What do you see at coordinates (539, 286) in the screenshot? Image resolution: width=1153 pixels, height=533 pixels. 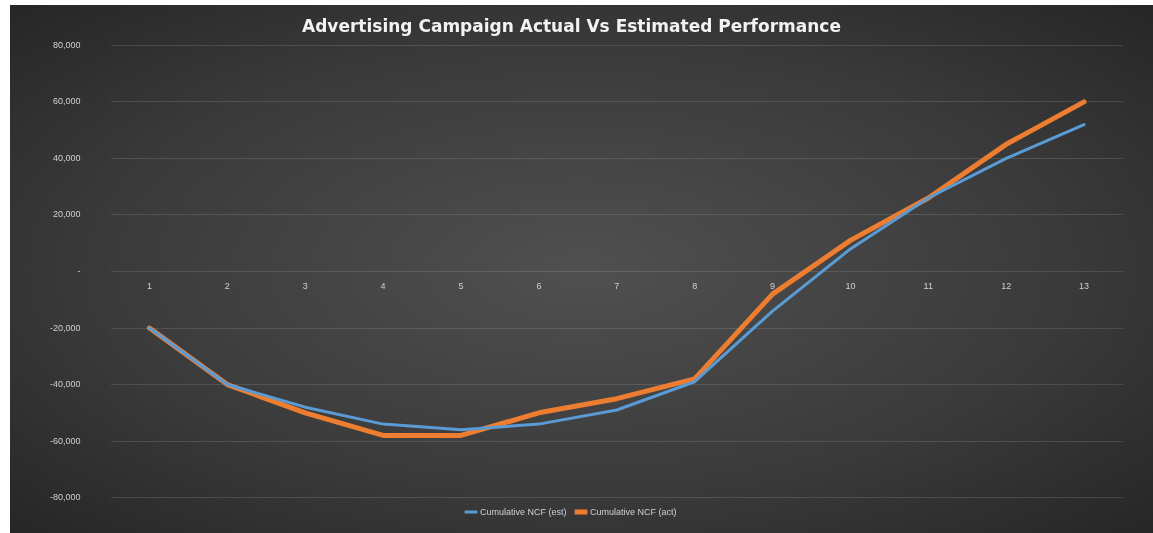 I see `x-tick-label: 6` at bounding box center [539, 286].